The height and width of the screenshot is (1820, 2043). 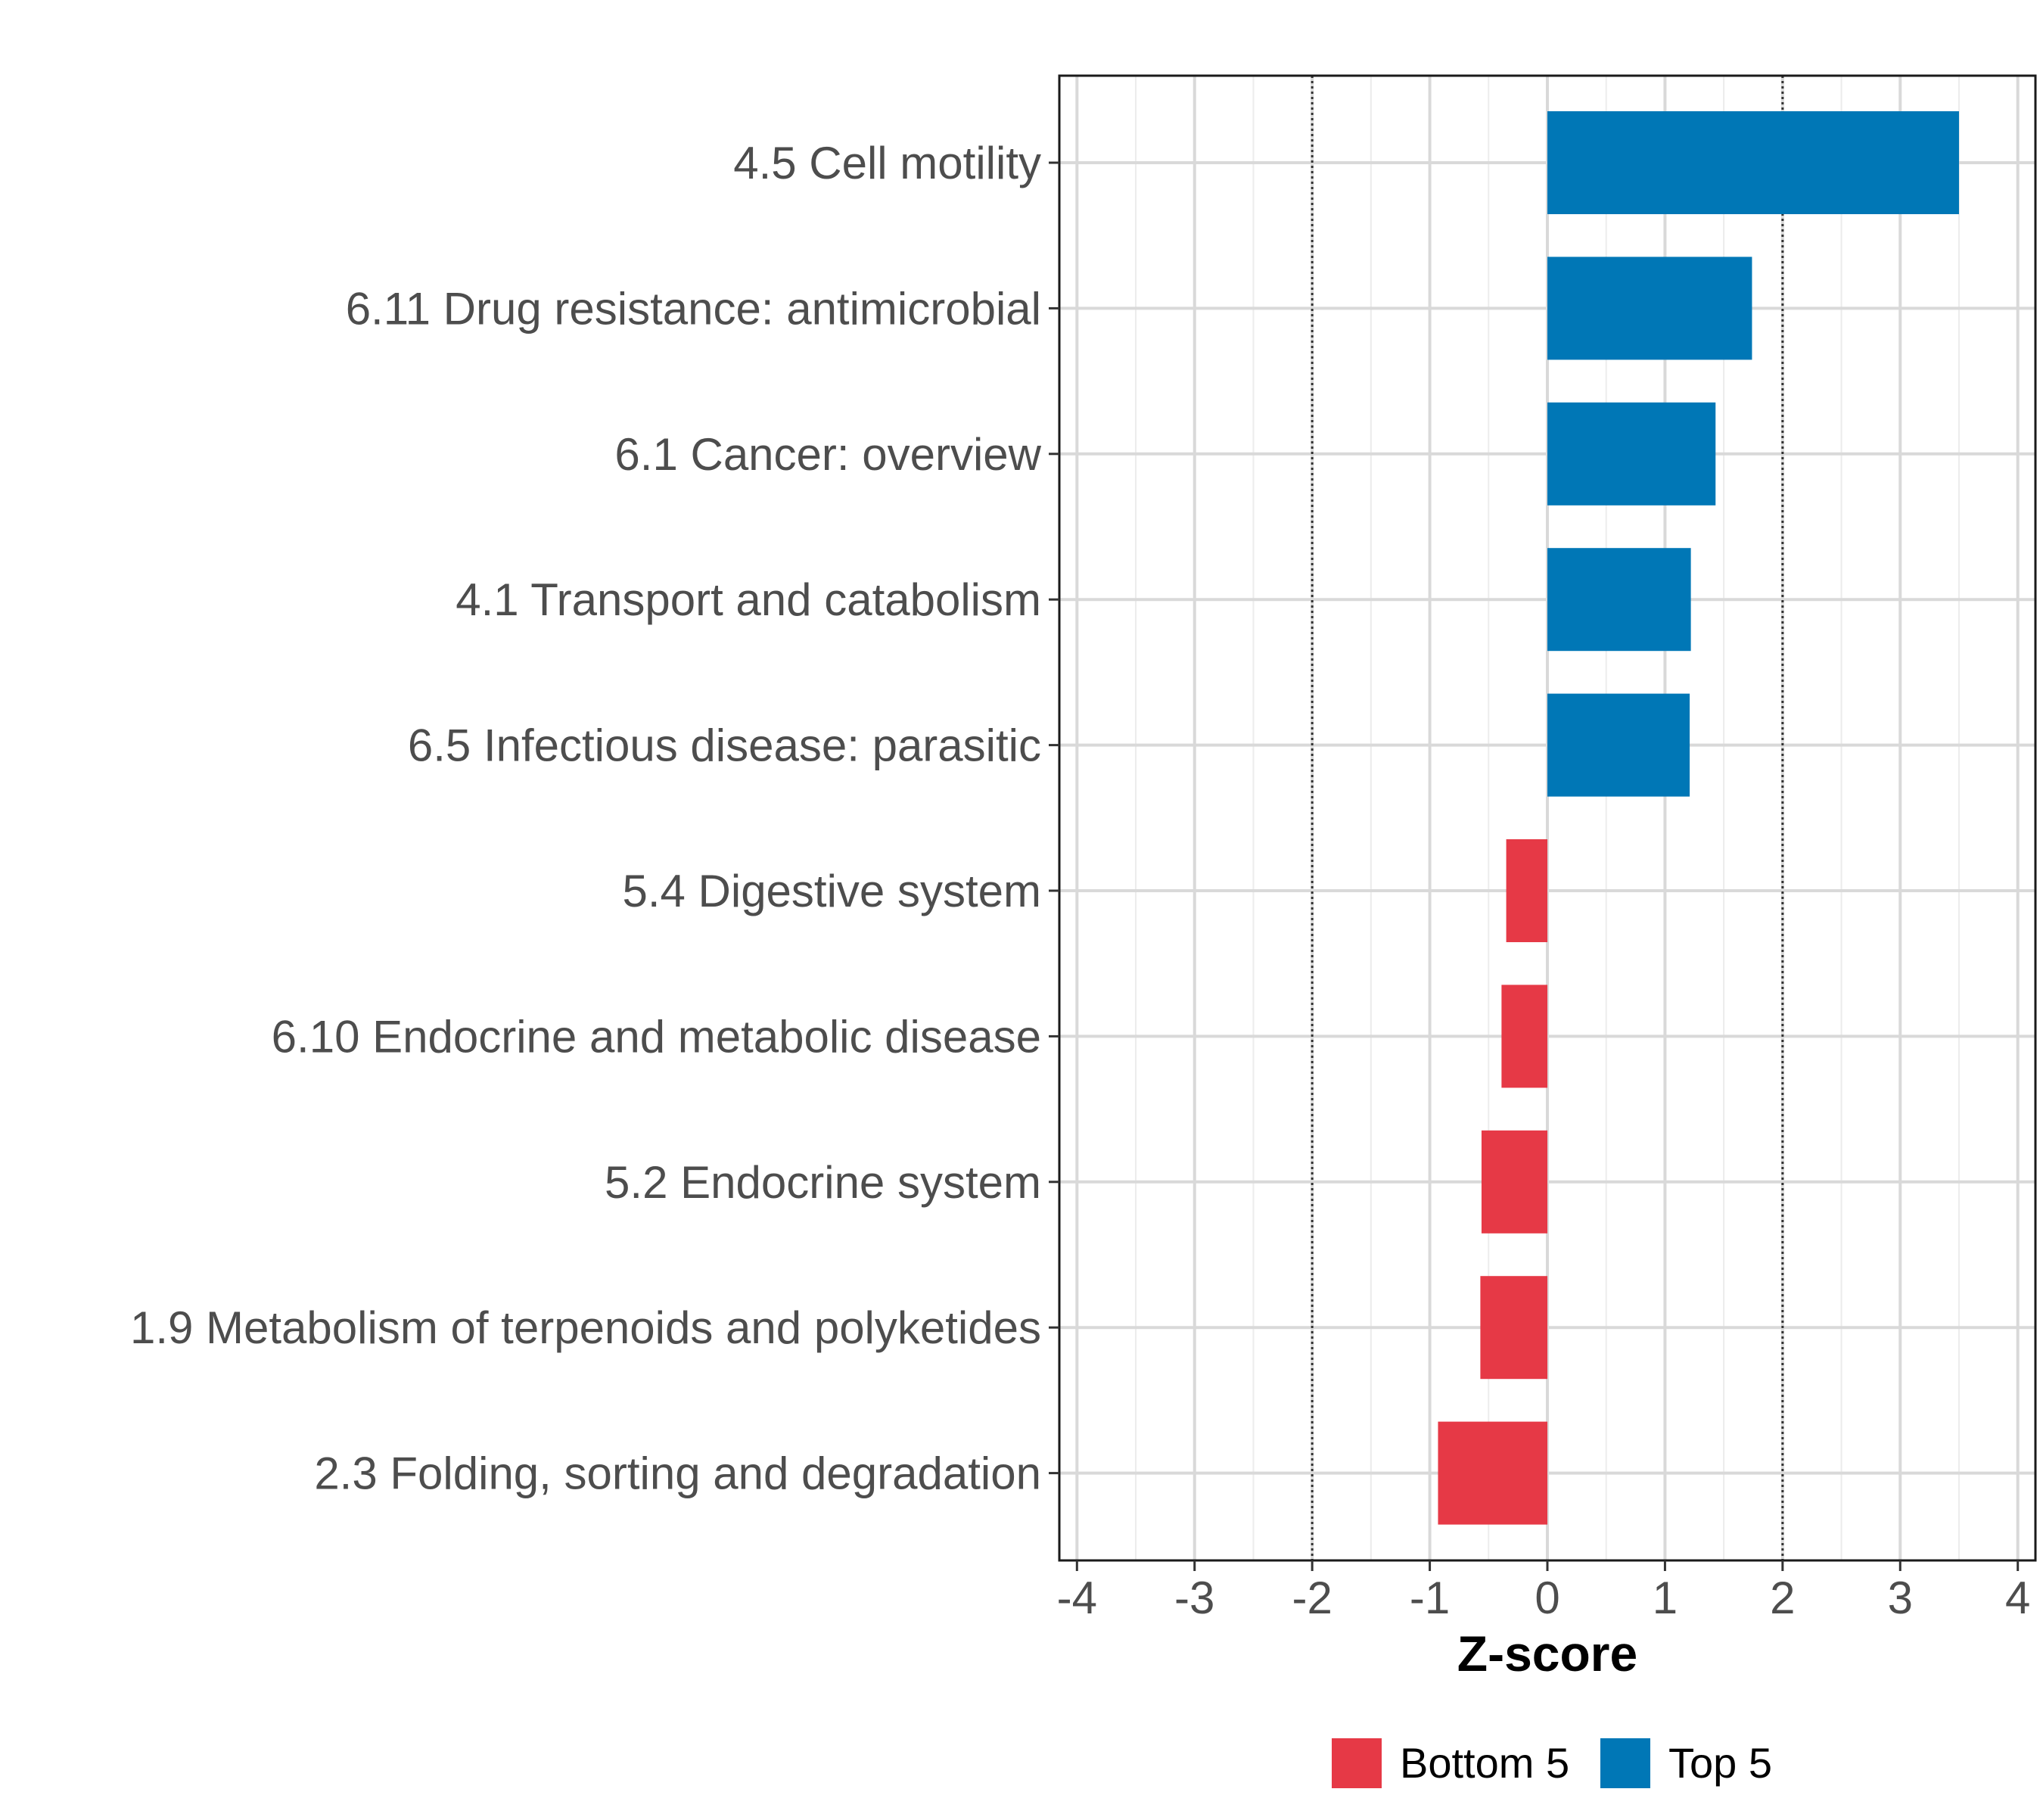 I want to click on y-tick-label: 6.11 Drug resistance: antimicrobial, so click(x=694, y=308).